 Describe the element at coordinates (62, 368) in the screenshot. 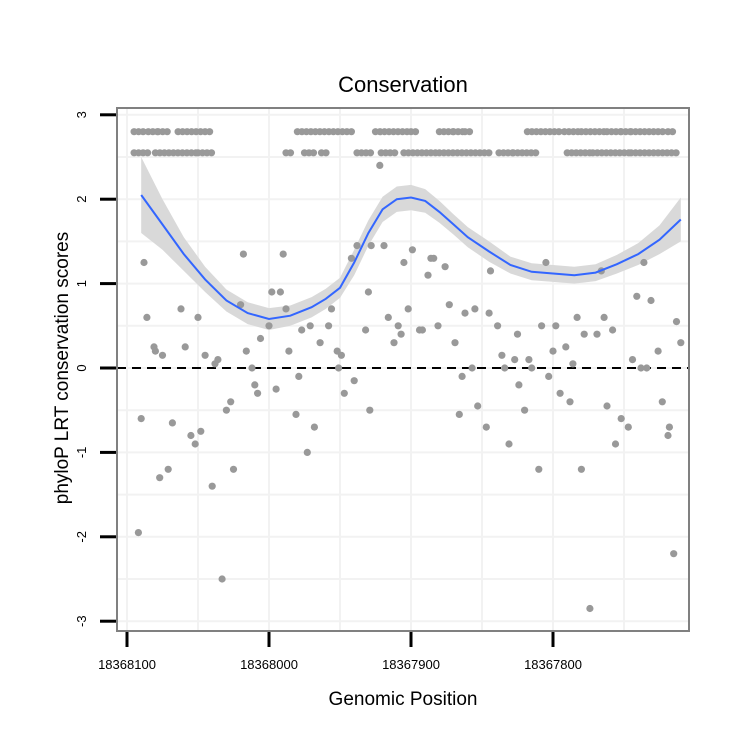

I see `y-axis-label: phyloP LRT conservation scores` at that location.